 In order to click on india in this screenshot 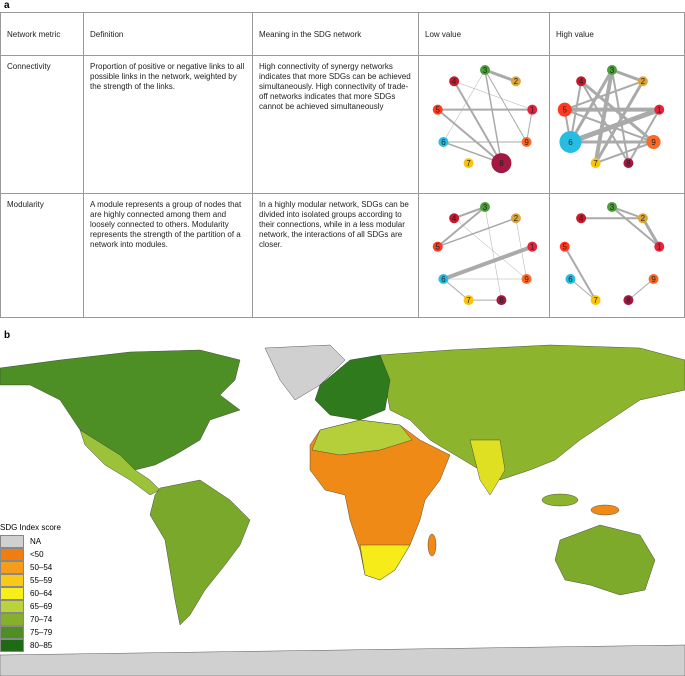, I will do `click(487, 467)`.